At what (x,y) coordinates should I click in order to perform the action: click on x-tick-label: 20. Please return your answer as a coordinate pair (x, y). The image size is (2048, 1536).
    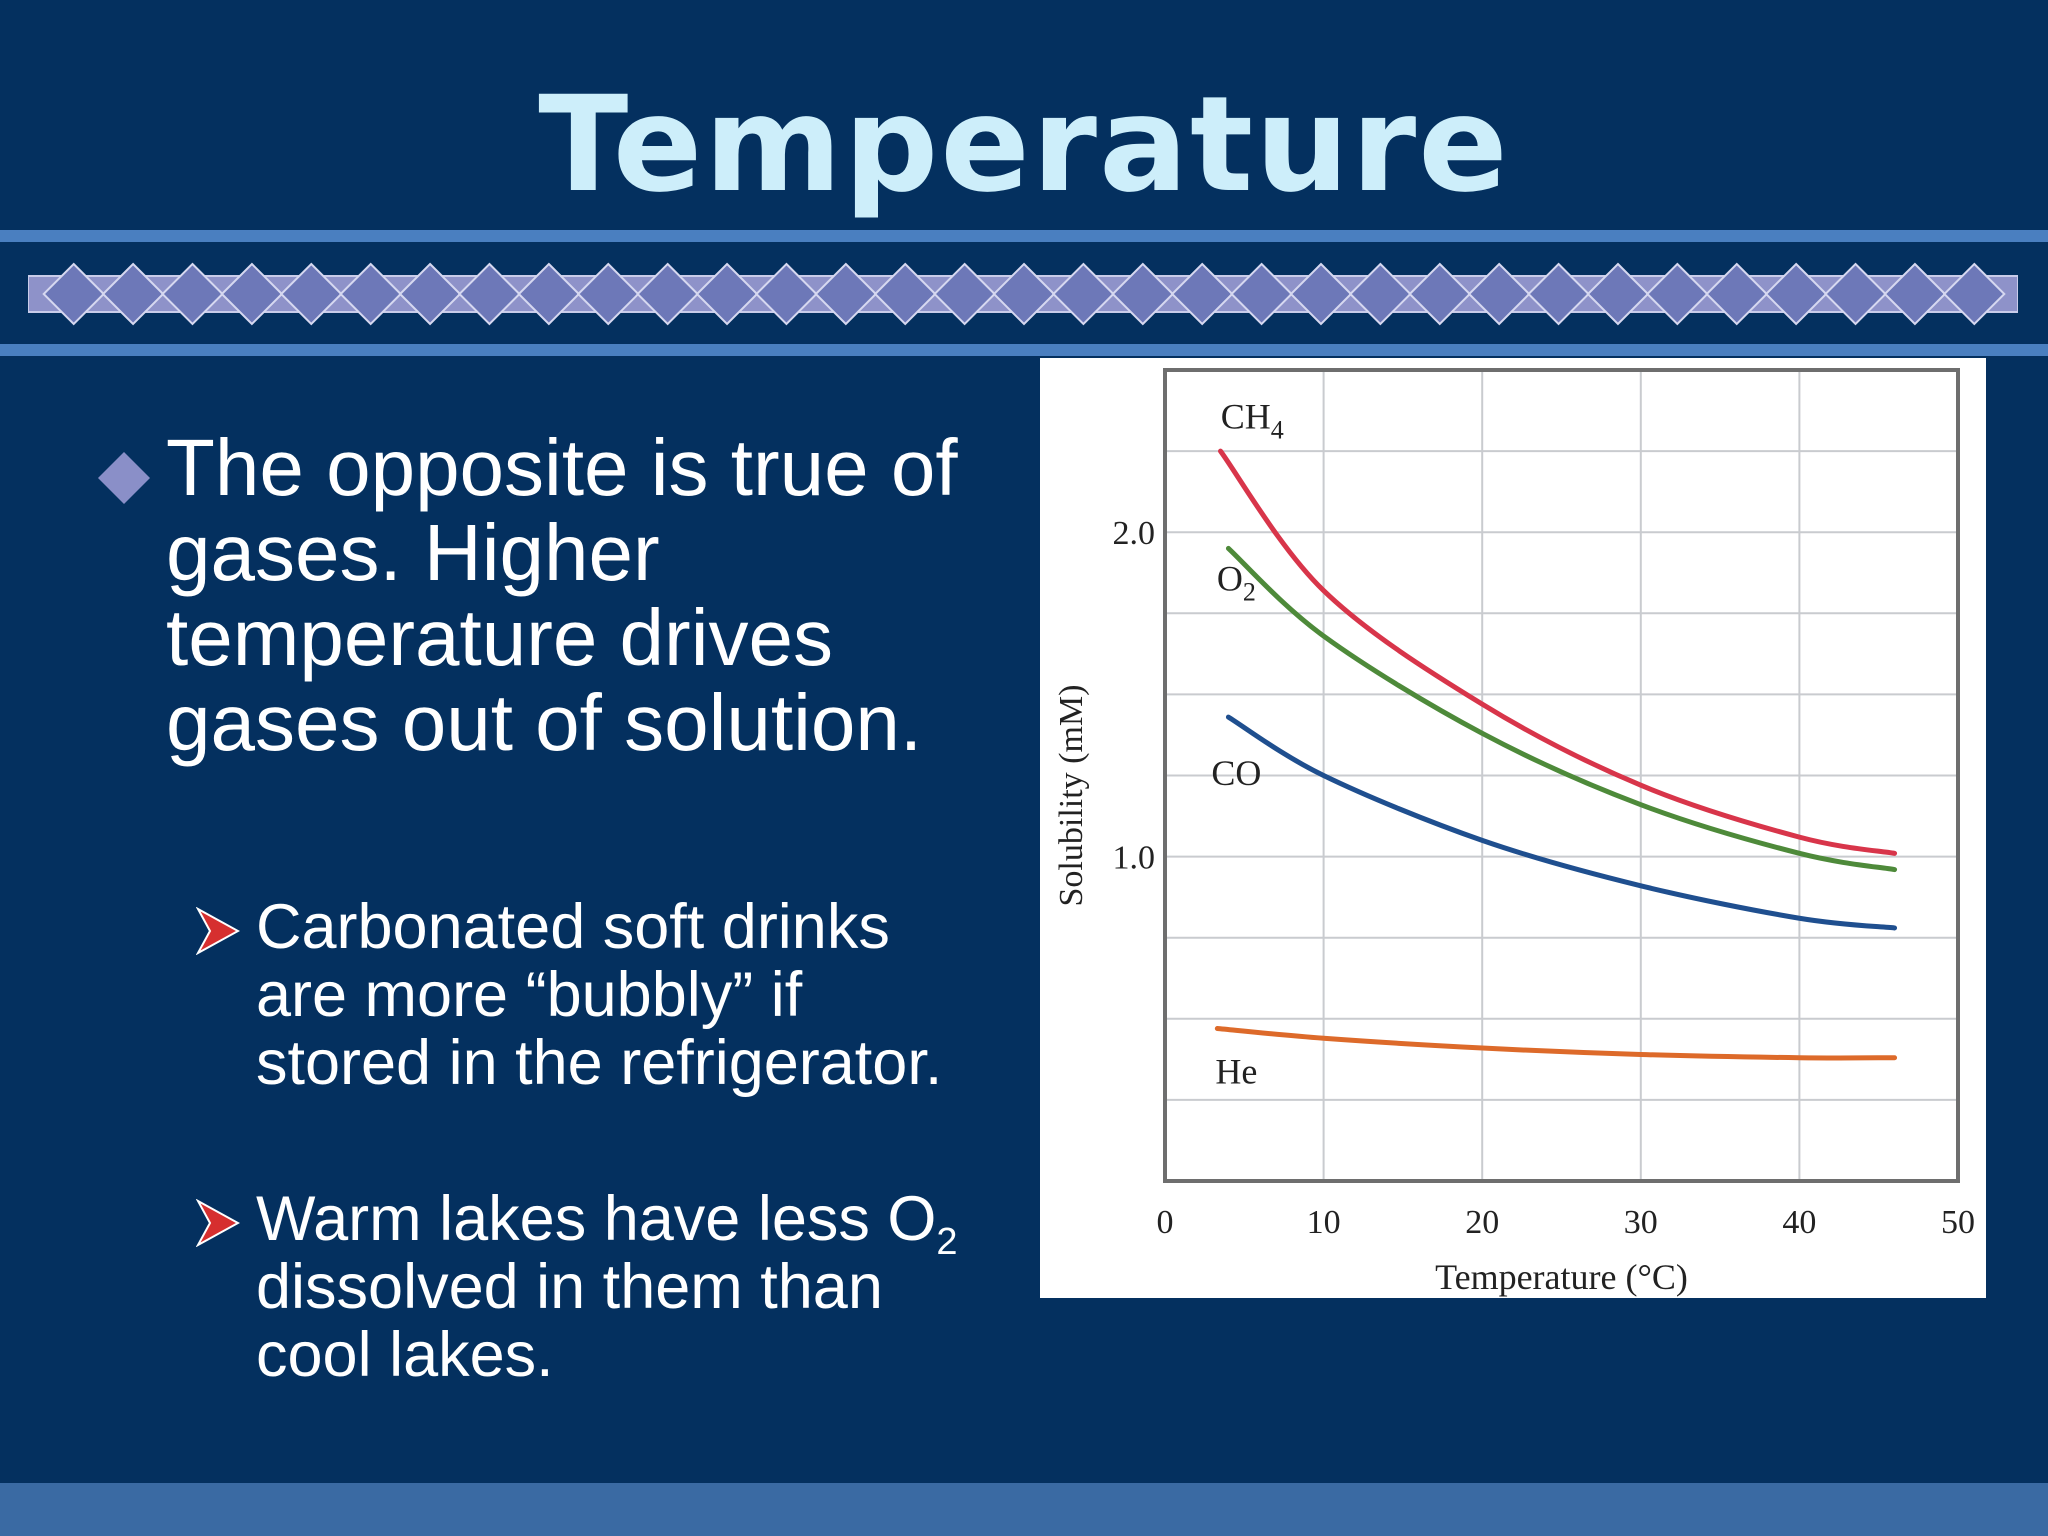
    Looking at the image, I should click on (1482, 1222).